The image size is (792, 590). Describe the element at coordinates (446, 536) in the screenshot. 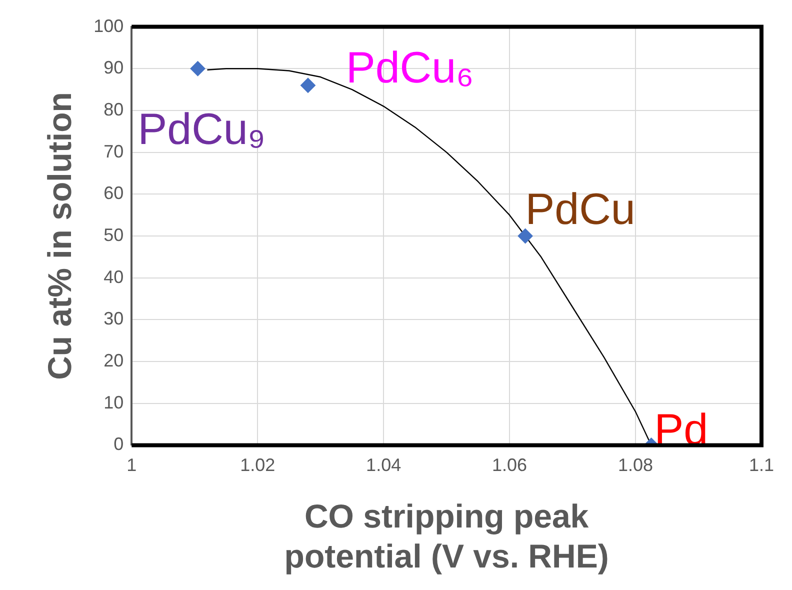

I see `x-axis-title: CO stripping peak potential (V vs. RHE)` at that location.